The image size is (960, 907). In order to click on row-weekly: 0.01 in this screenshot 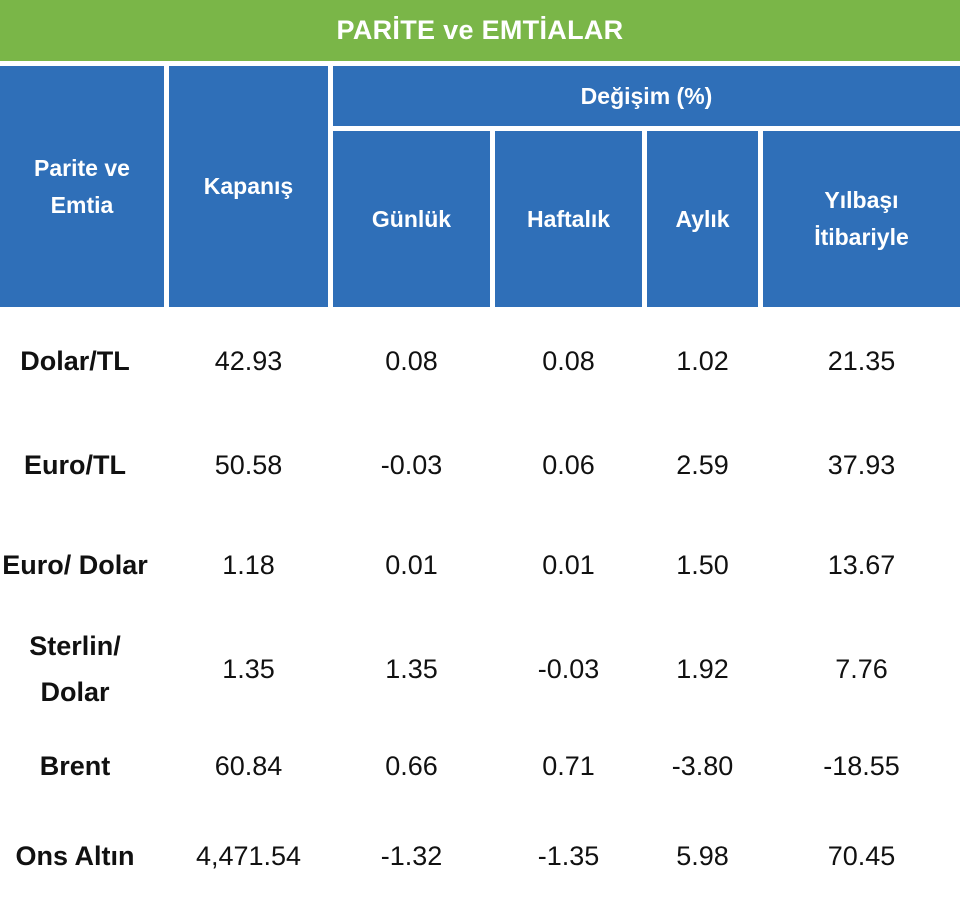, I will do `click(568, 564)`.